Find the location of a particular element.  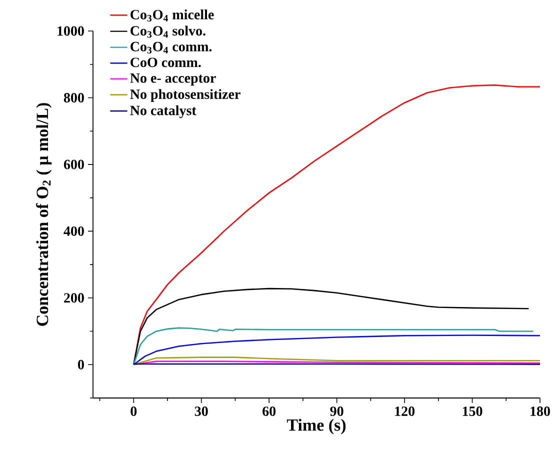

x-tick-label: 150 is located at coordinates (472, 411).